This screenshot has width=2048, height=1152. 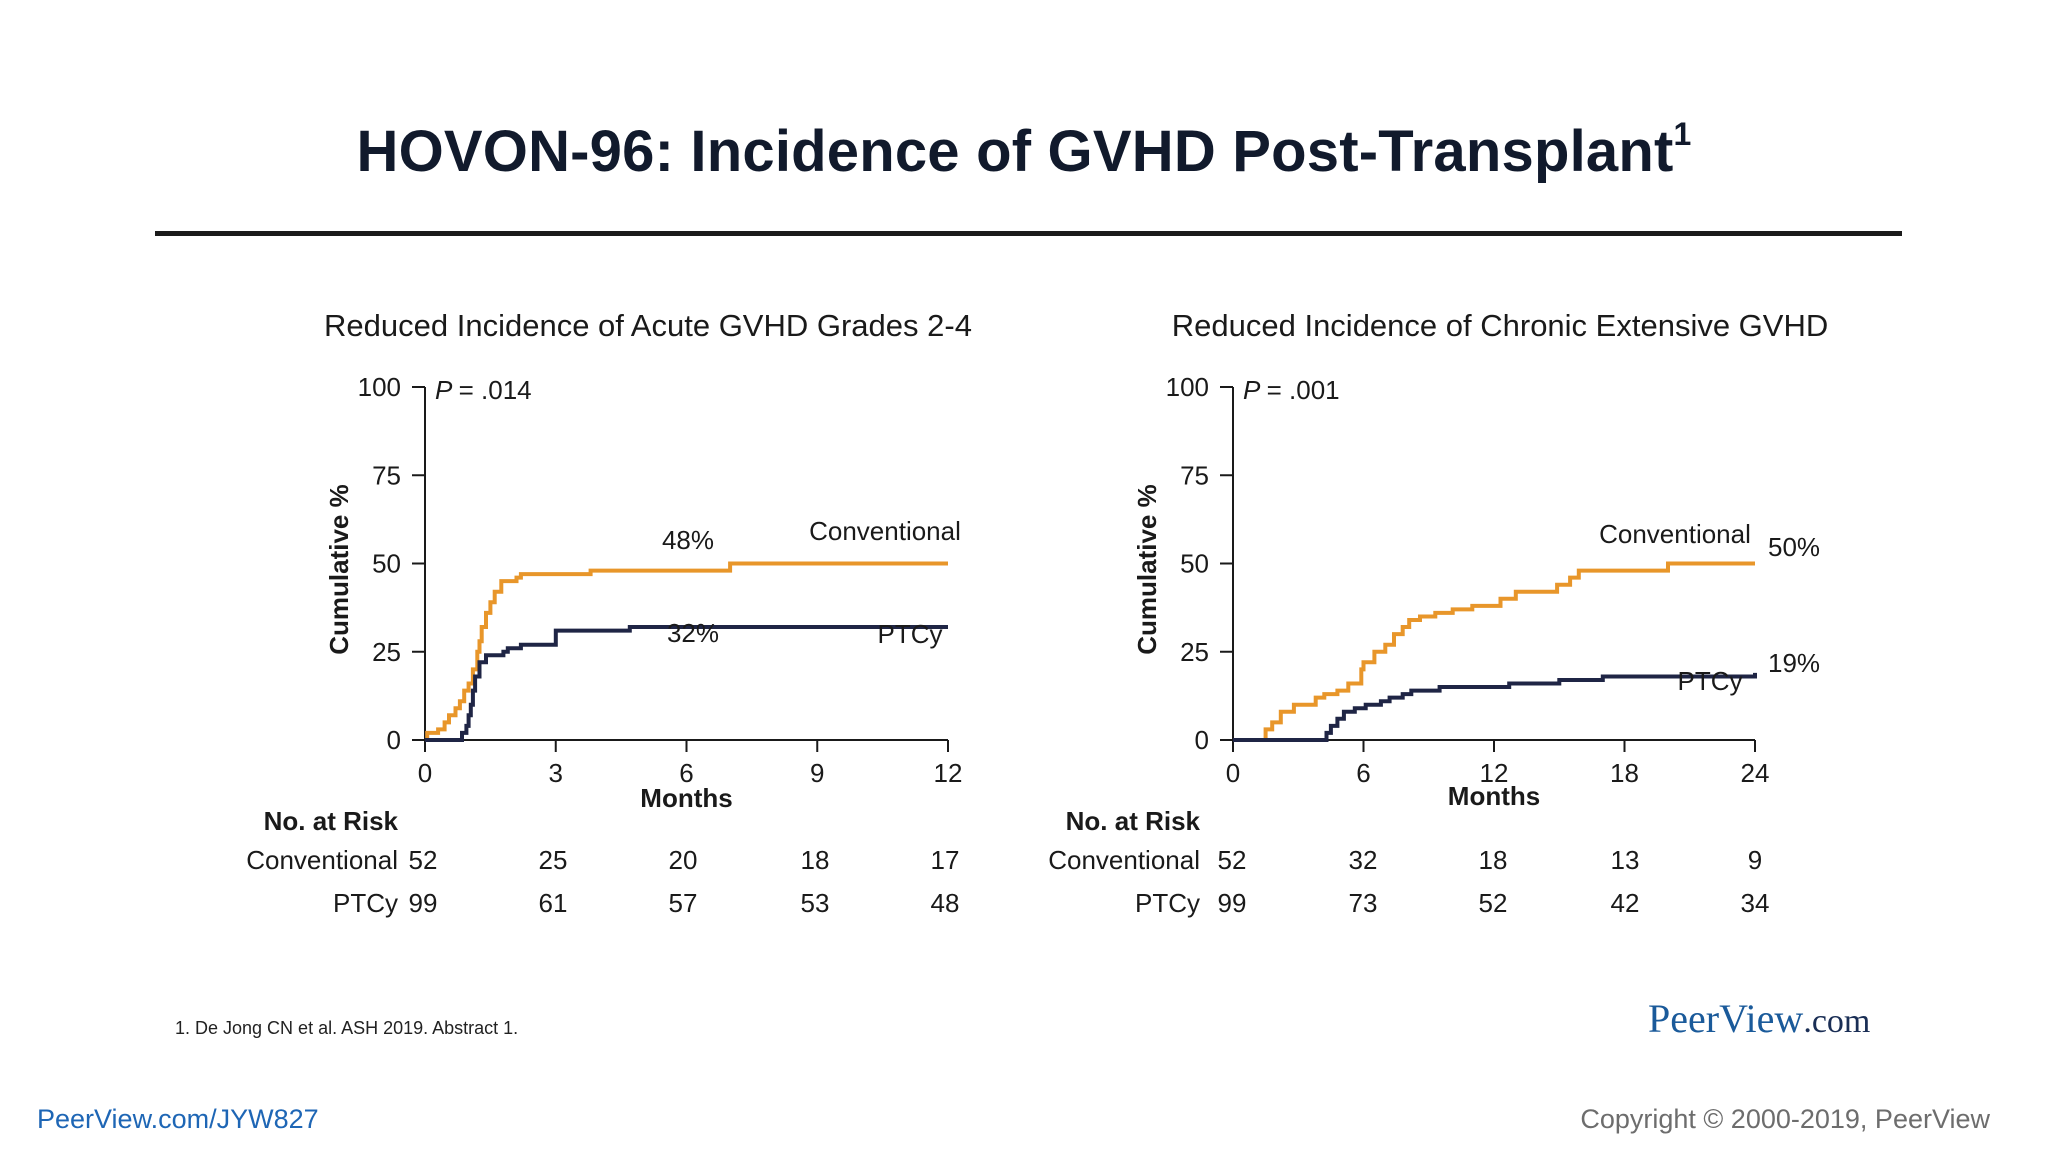 What do you see at coordinates (553, 903) in the screenshot?
I see `risk-value: 61` at bounding box center [553, 903].